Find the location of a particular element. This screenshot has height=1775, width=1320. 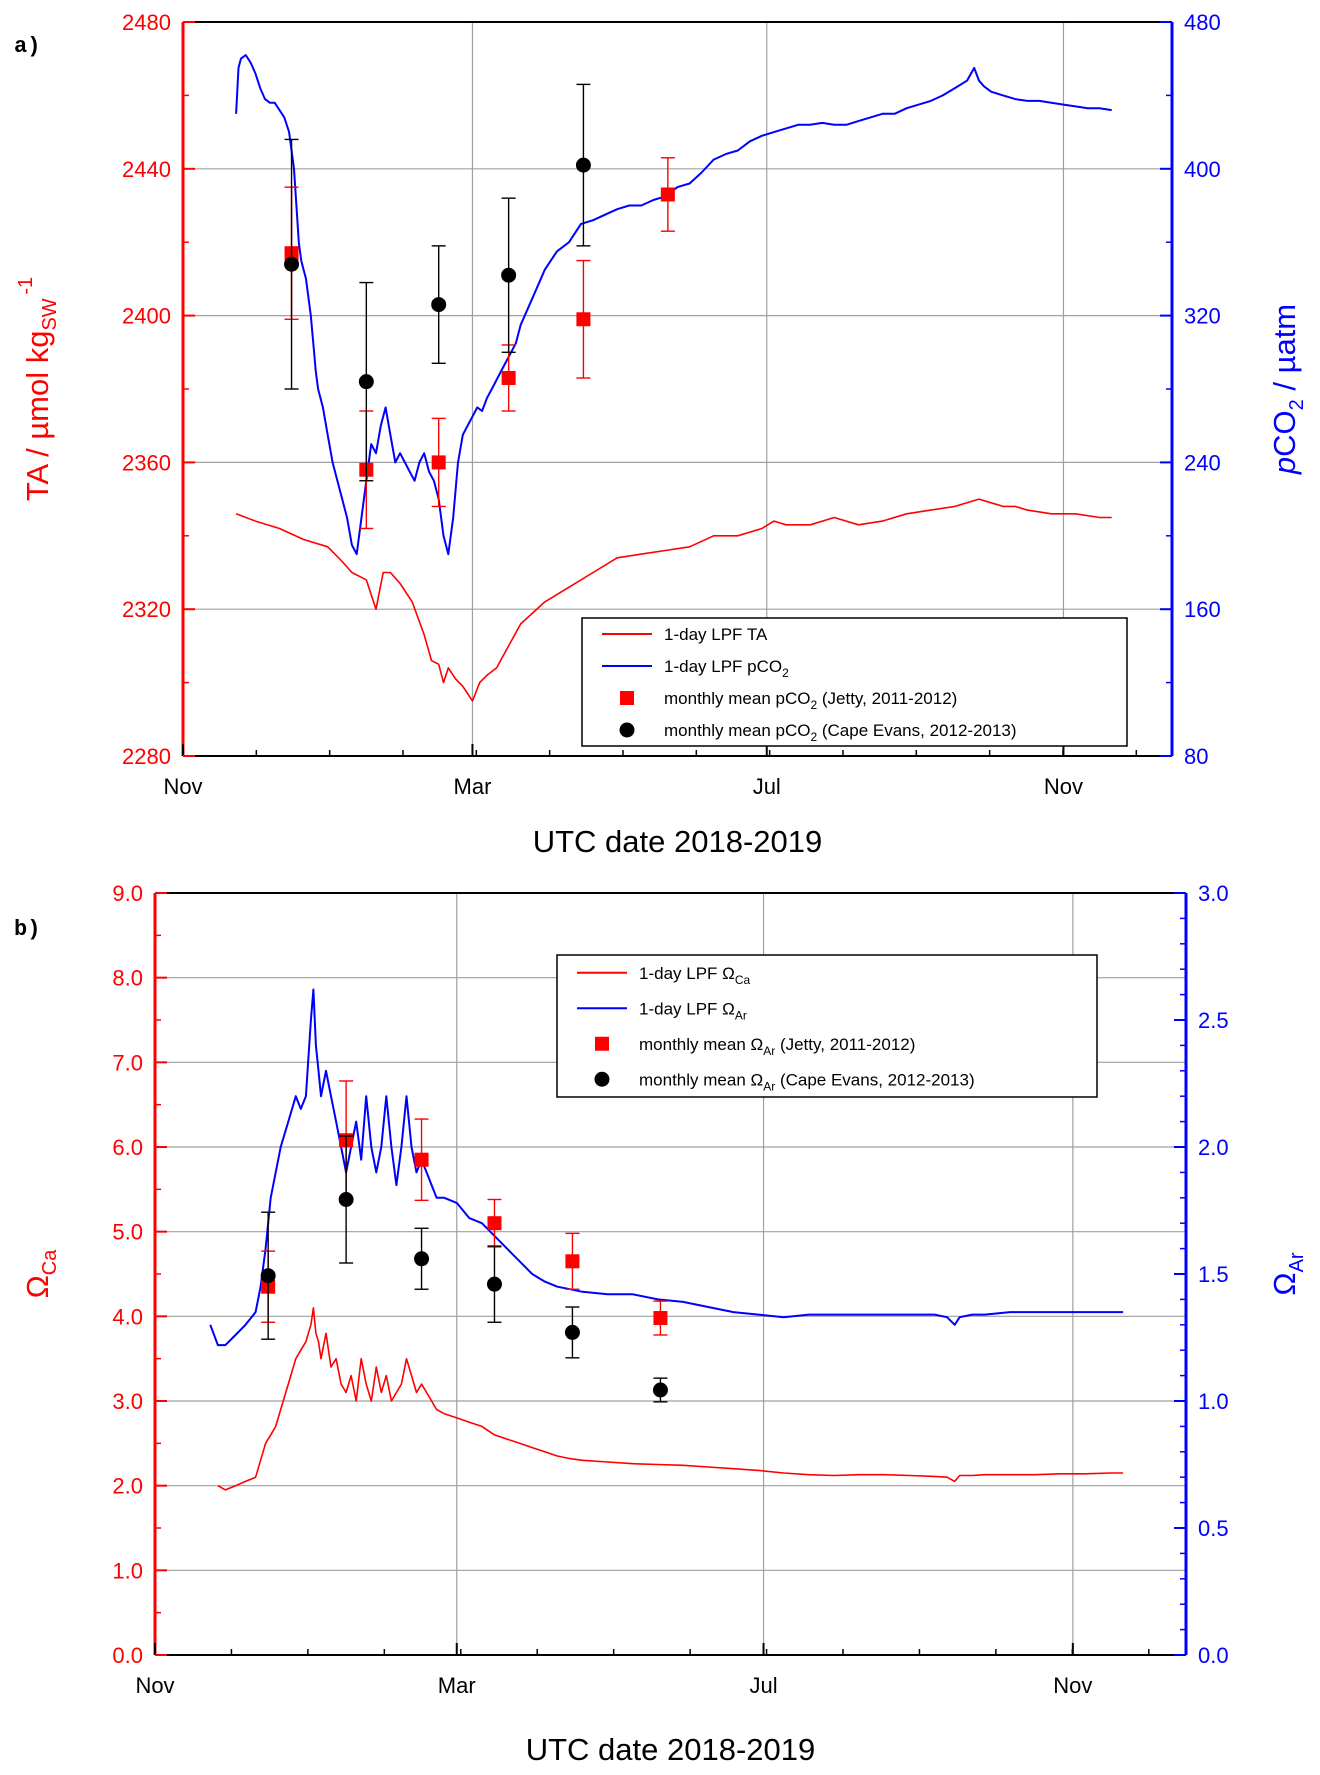

y-left-tick-label: 2400 is located at coordinates (146, 316).